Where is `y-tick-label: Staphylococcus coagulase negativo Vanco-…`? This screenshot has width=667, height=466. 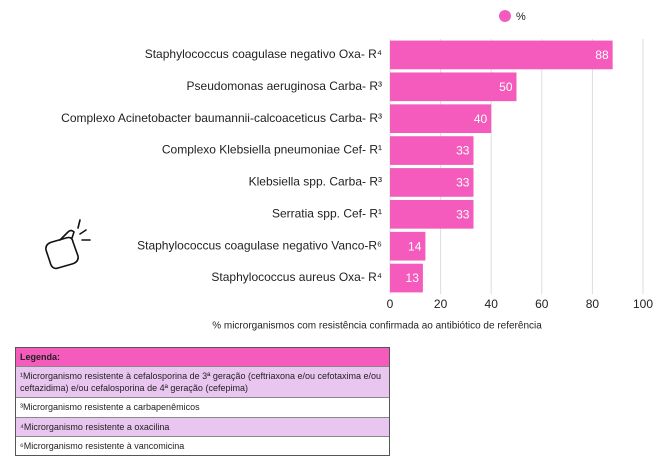
y-tick-label: Staphylococcus coagulase negativo Vanco-… is located at coordinates (259, 245).